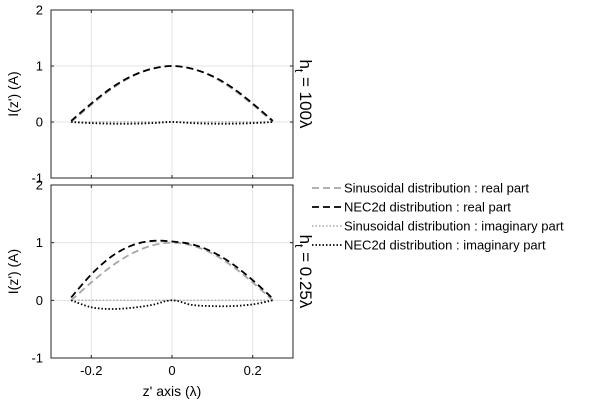  I want to click on legend-label: Sinusoidal distribution : imaginary part, so click(454, 226).